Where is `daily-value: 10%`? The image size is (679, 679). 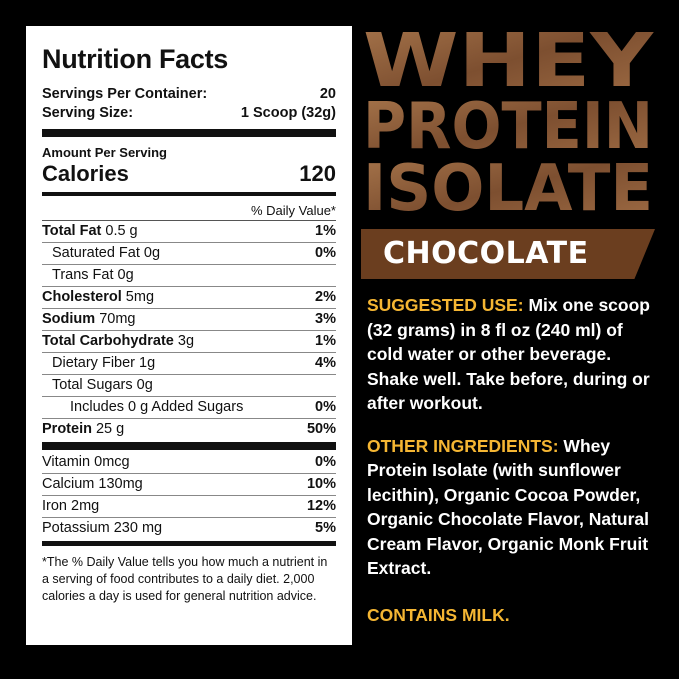 daily-value: 10% is located at coordinates (321, 484).